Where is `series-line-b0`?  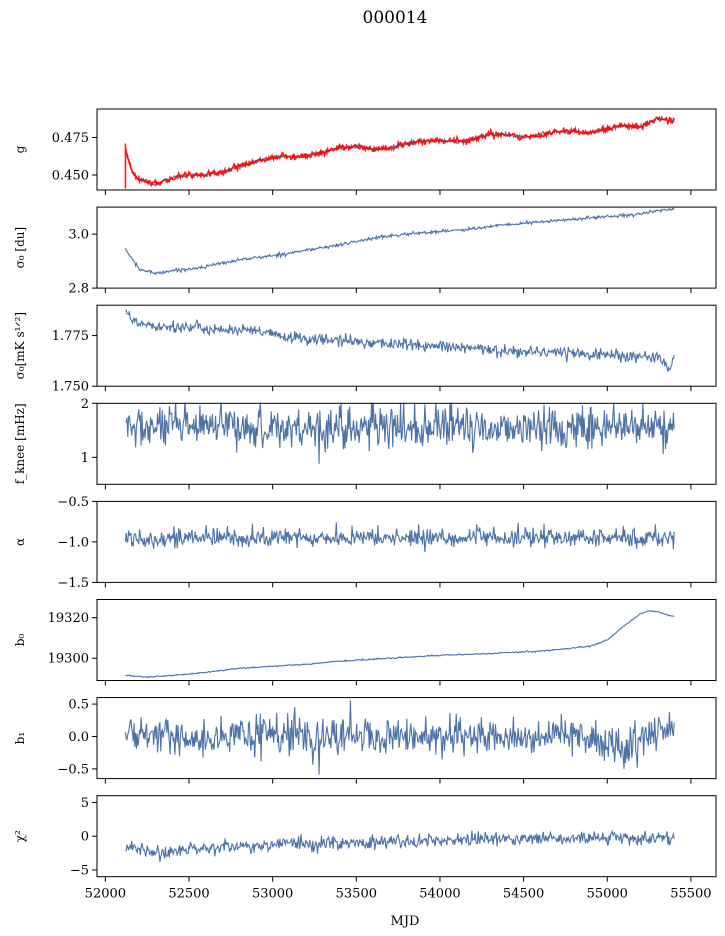 series-line-b0 is located at coordinates (400, 644).